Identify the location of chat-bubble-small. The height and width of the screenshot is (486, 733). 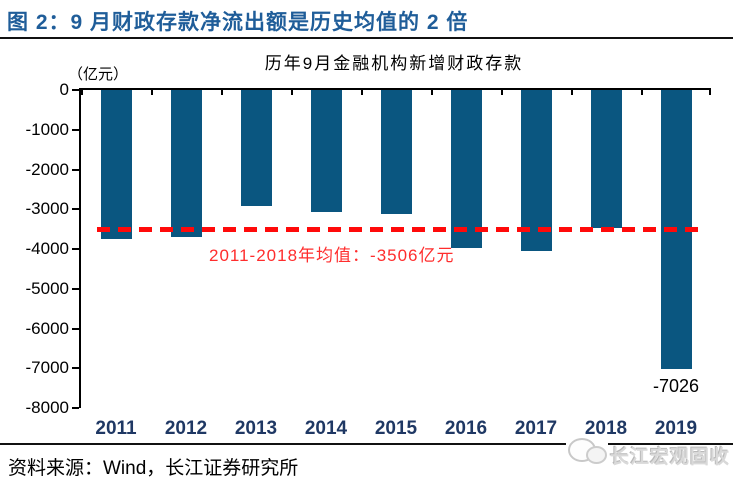
(596, 455).